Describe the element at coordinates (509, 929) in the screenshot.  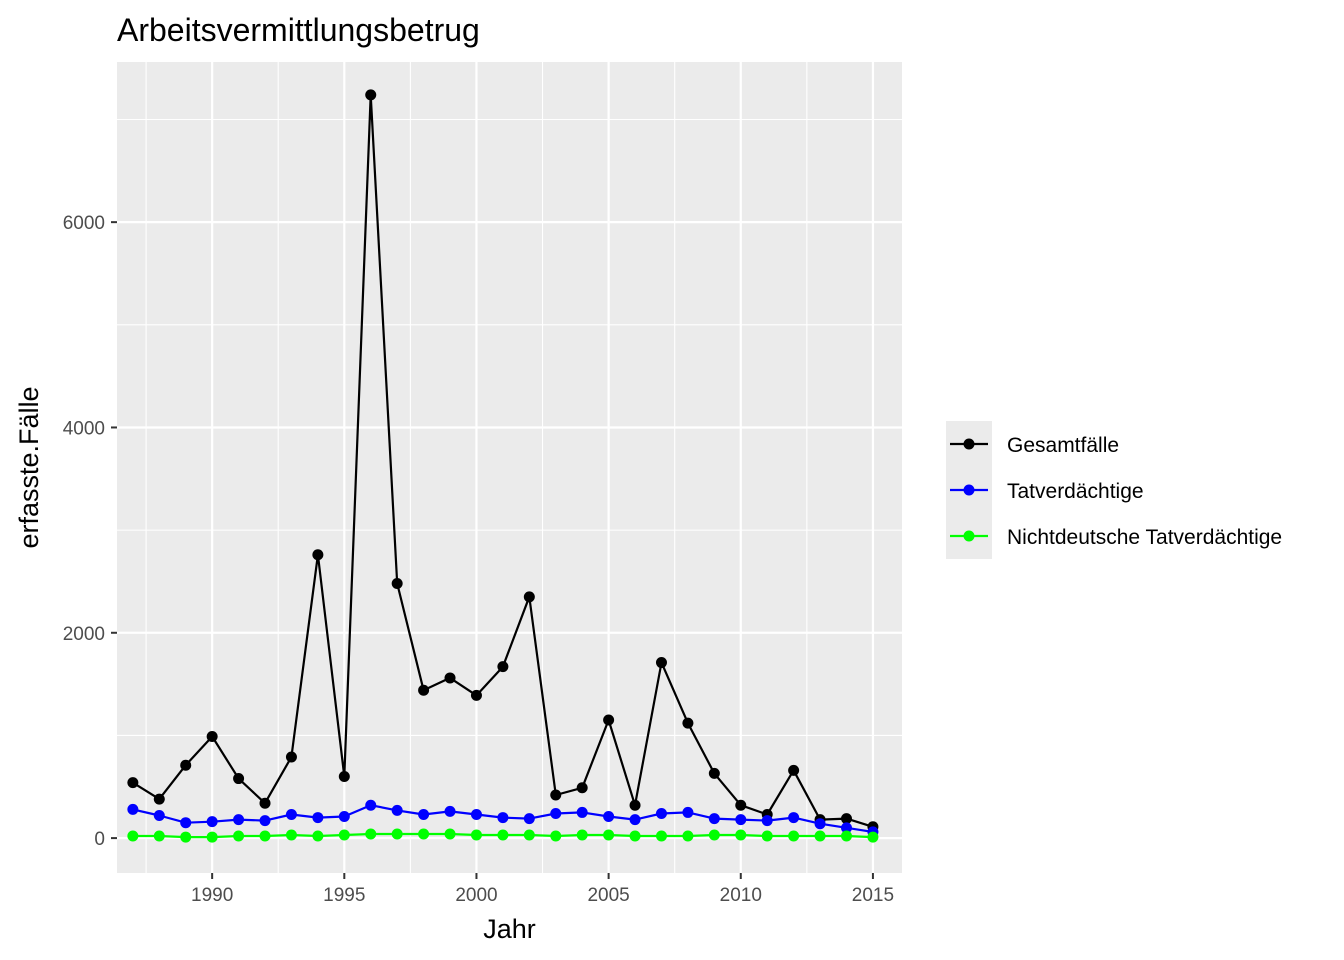
I see `x-axis-title: Jahr` at that location.